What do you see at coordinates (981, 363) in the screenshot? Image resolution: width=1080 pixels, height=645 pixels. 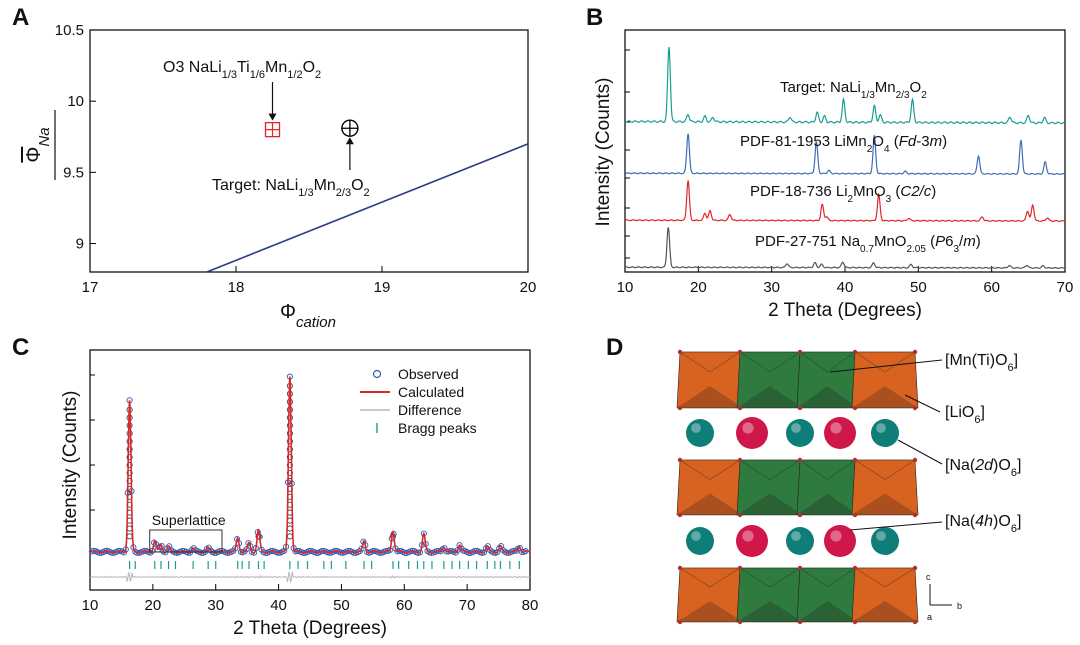 I see `label-mnti: [Mn(Ti)O6]` at bounding box center [981, 363].